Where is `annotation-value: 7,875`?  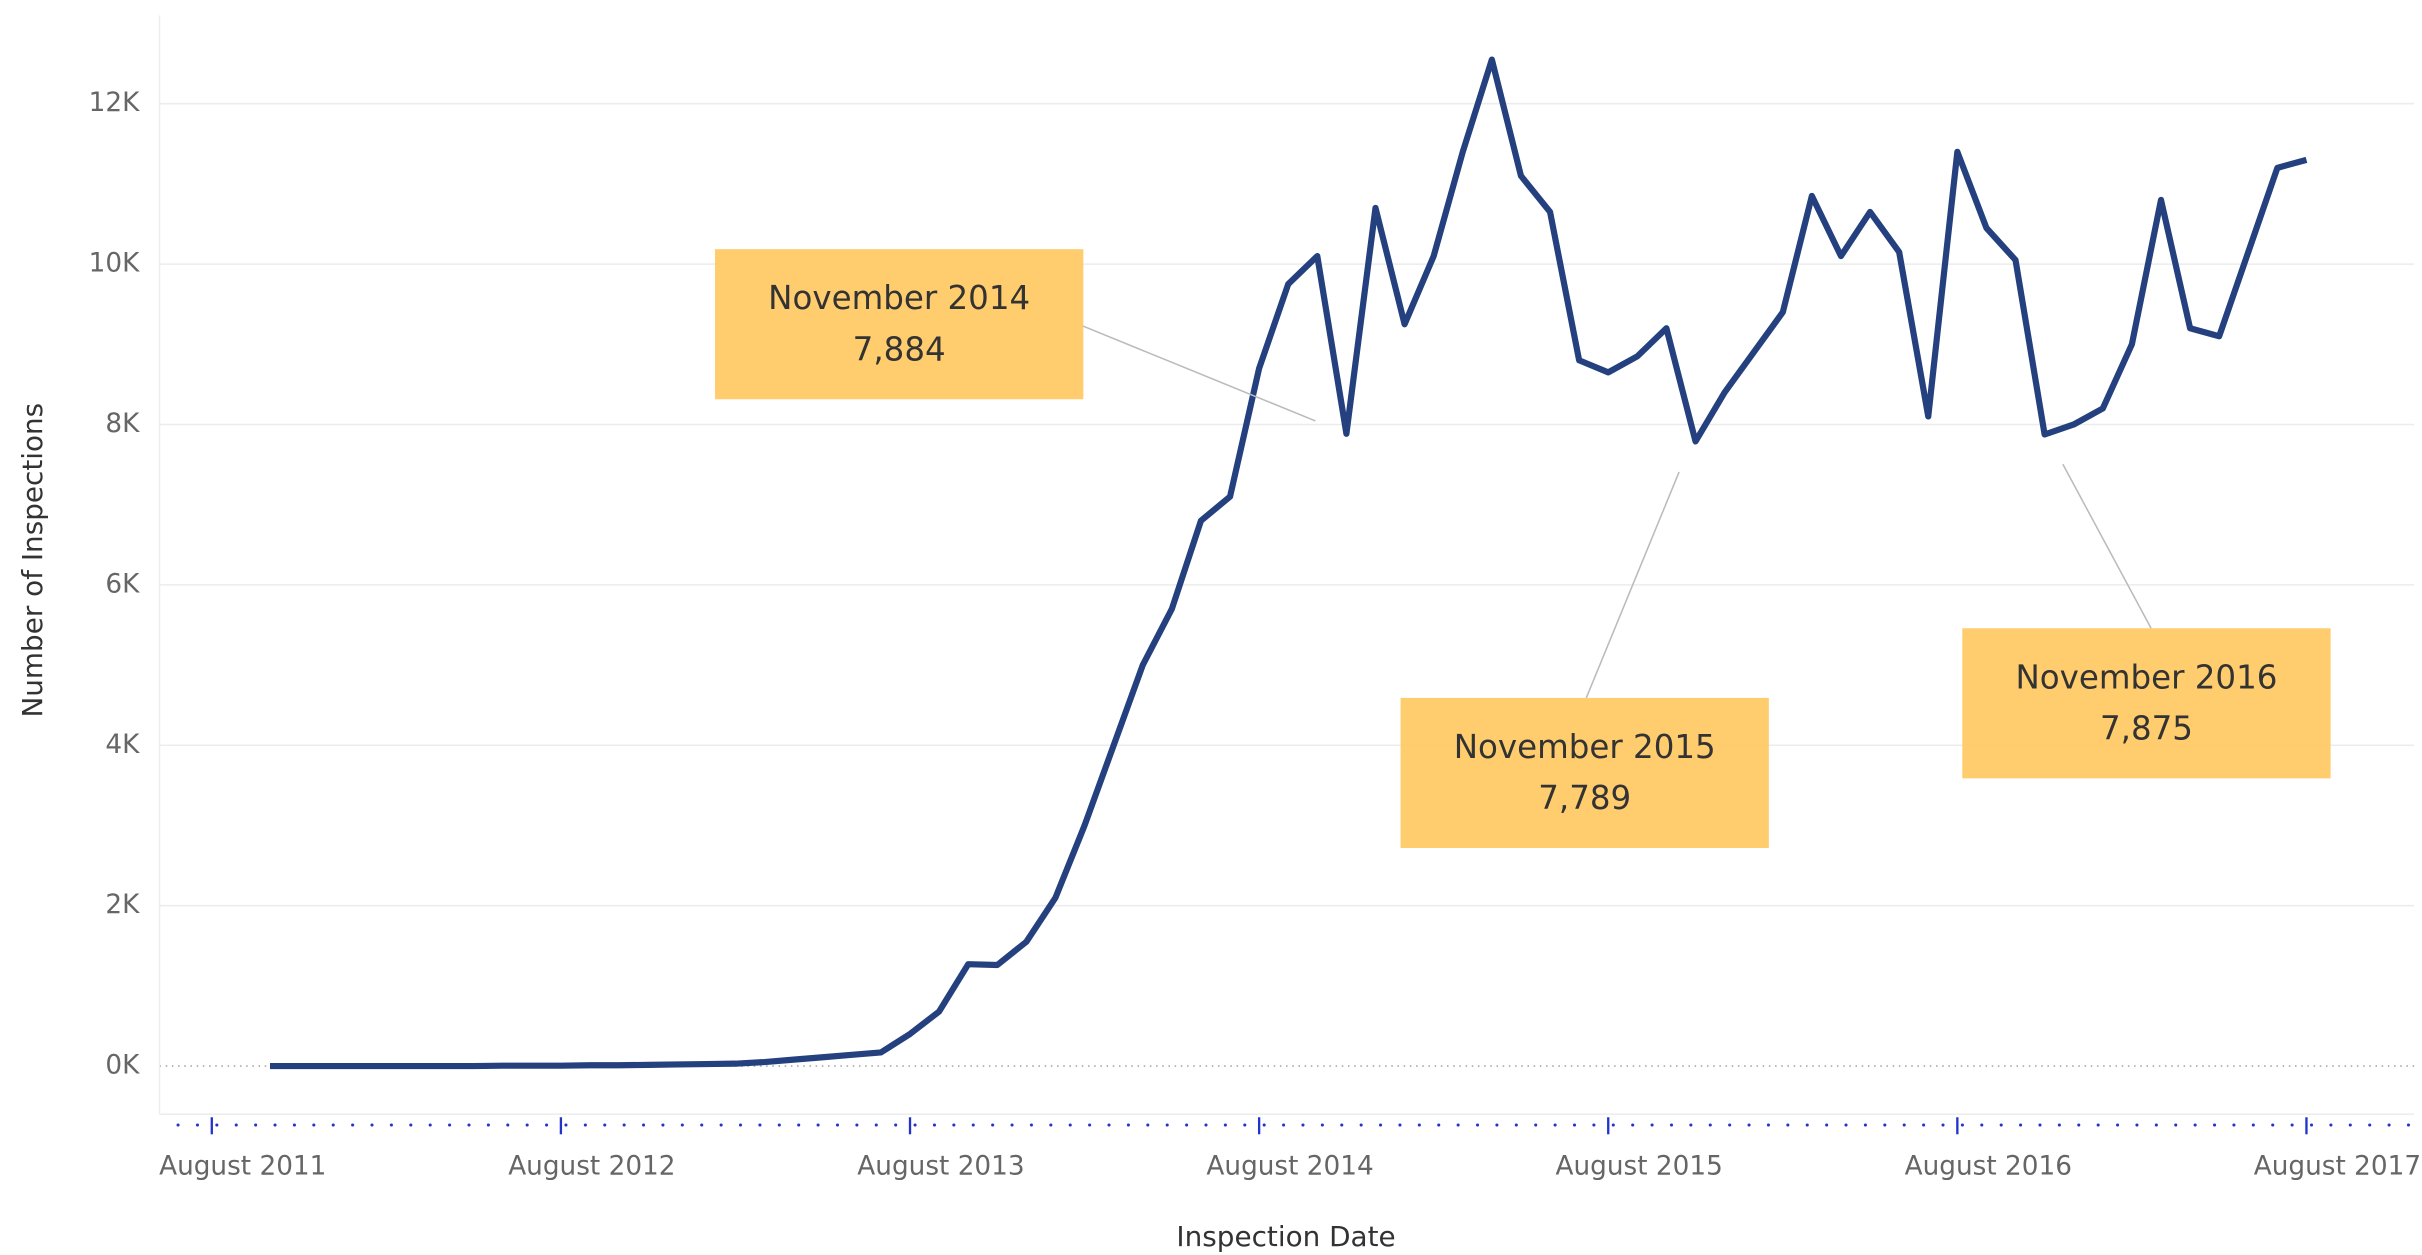
annotation-value: 7,875 is located at coordinates (2146, 728).